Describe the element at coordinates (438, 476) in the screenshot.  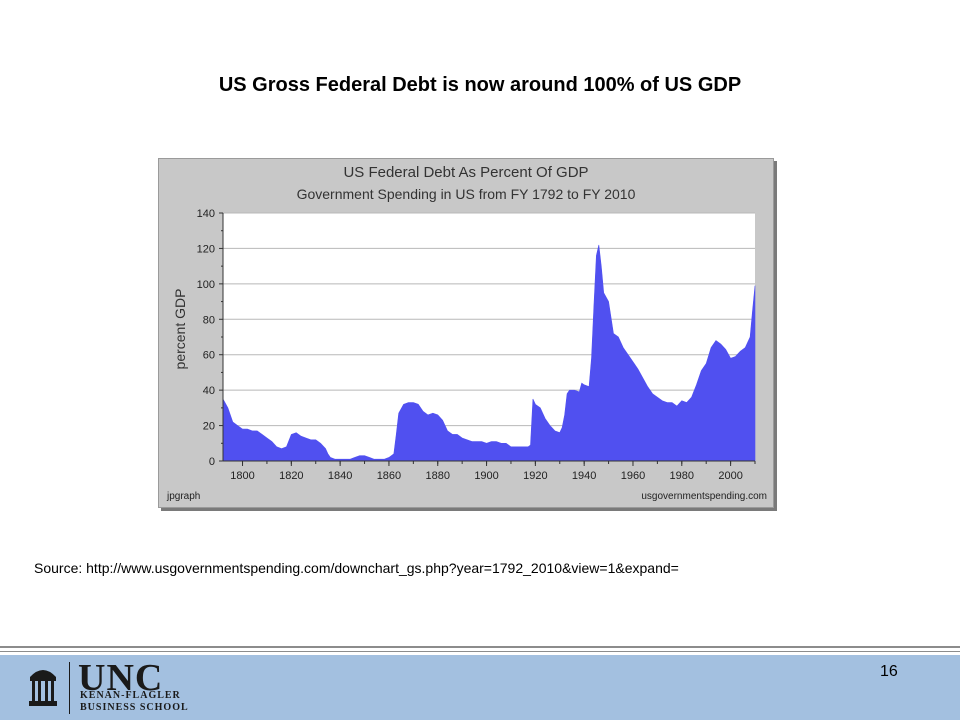
I see `x-tick-label: 1880` at that location.